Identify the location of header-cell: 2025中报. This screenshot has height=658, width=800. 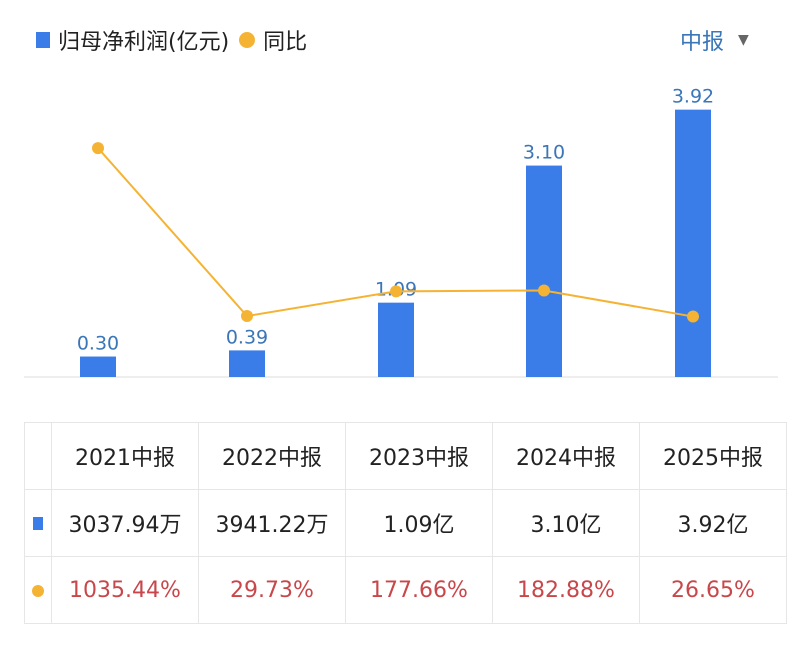
(713, 456).